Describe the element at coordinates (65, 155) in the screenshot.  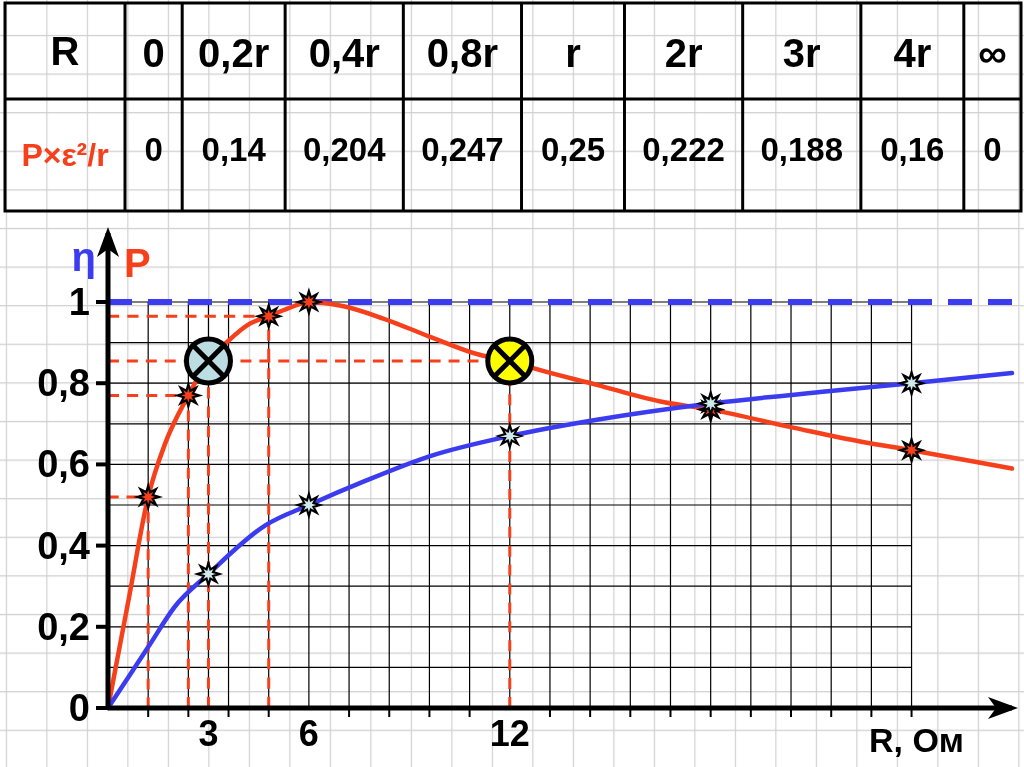
I see `text: P×ε²/r` at that location.